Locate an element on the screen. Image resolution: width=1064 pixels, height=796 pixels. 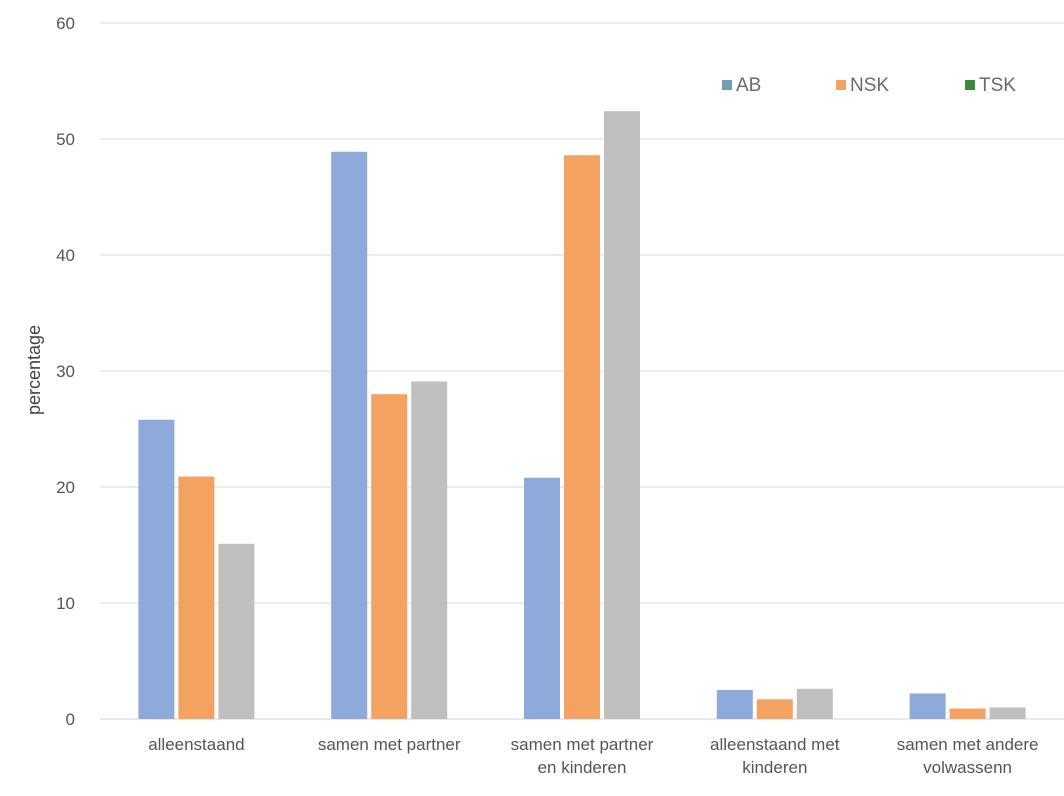
y-axis-title: percentage is located at coordinates (34, 370).